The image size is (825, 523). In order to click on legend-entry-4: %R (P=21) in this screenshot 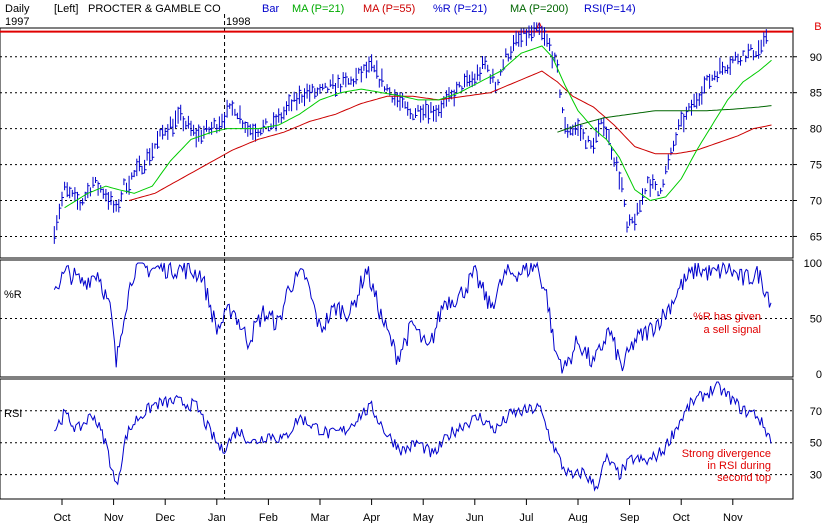, I will do `click(460, 9)`.